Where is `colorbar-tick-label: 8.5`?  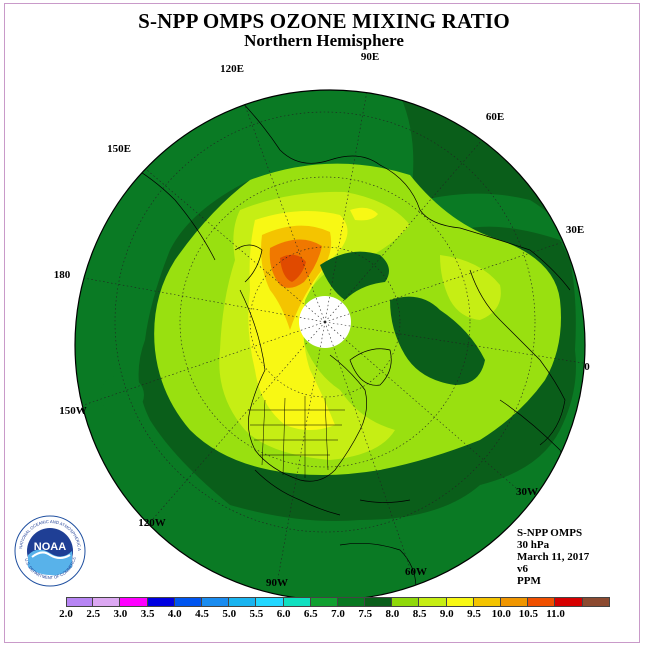
colorbar-tick-label: 8.5 is located at coordinates (419, 614).